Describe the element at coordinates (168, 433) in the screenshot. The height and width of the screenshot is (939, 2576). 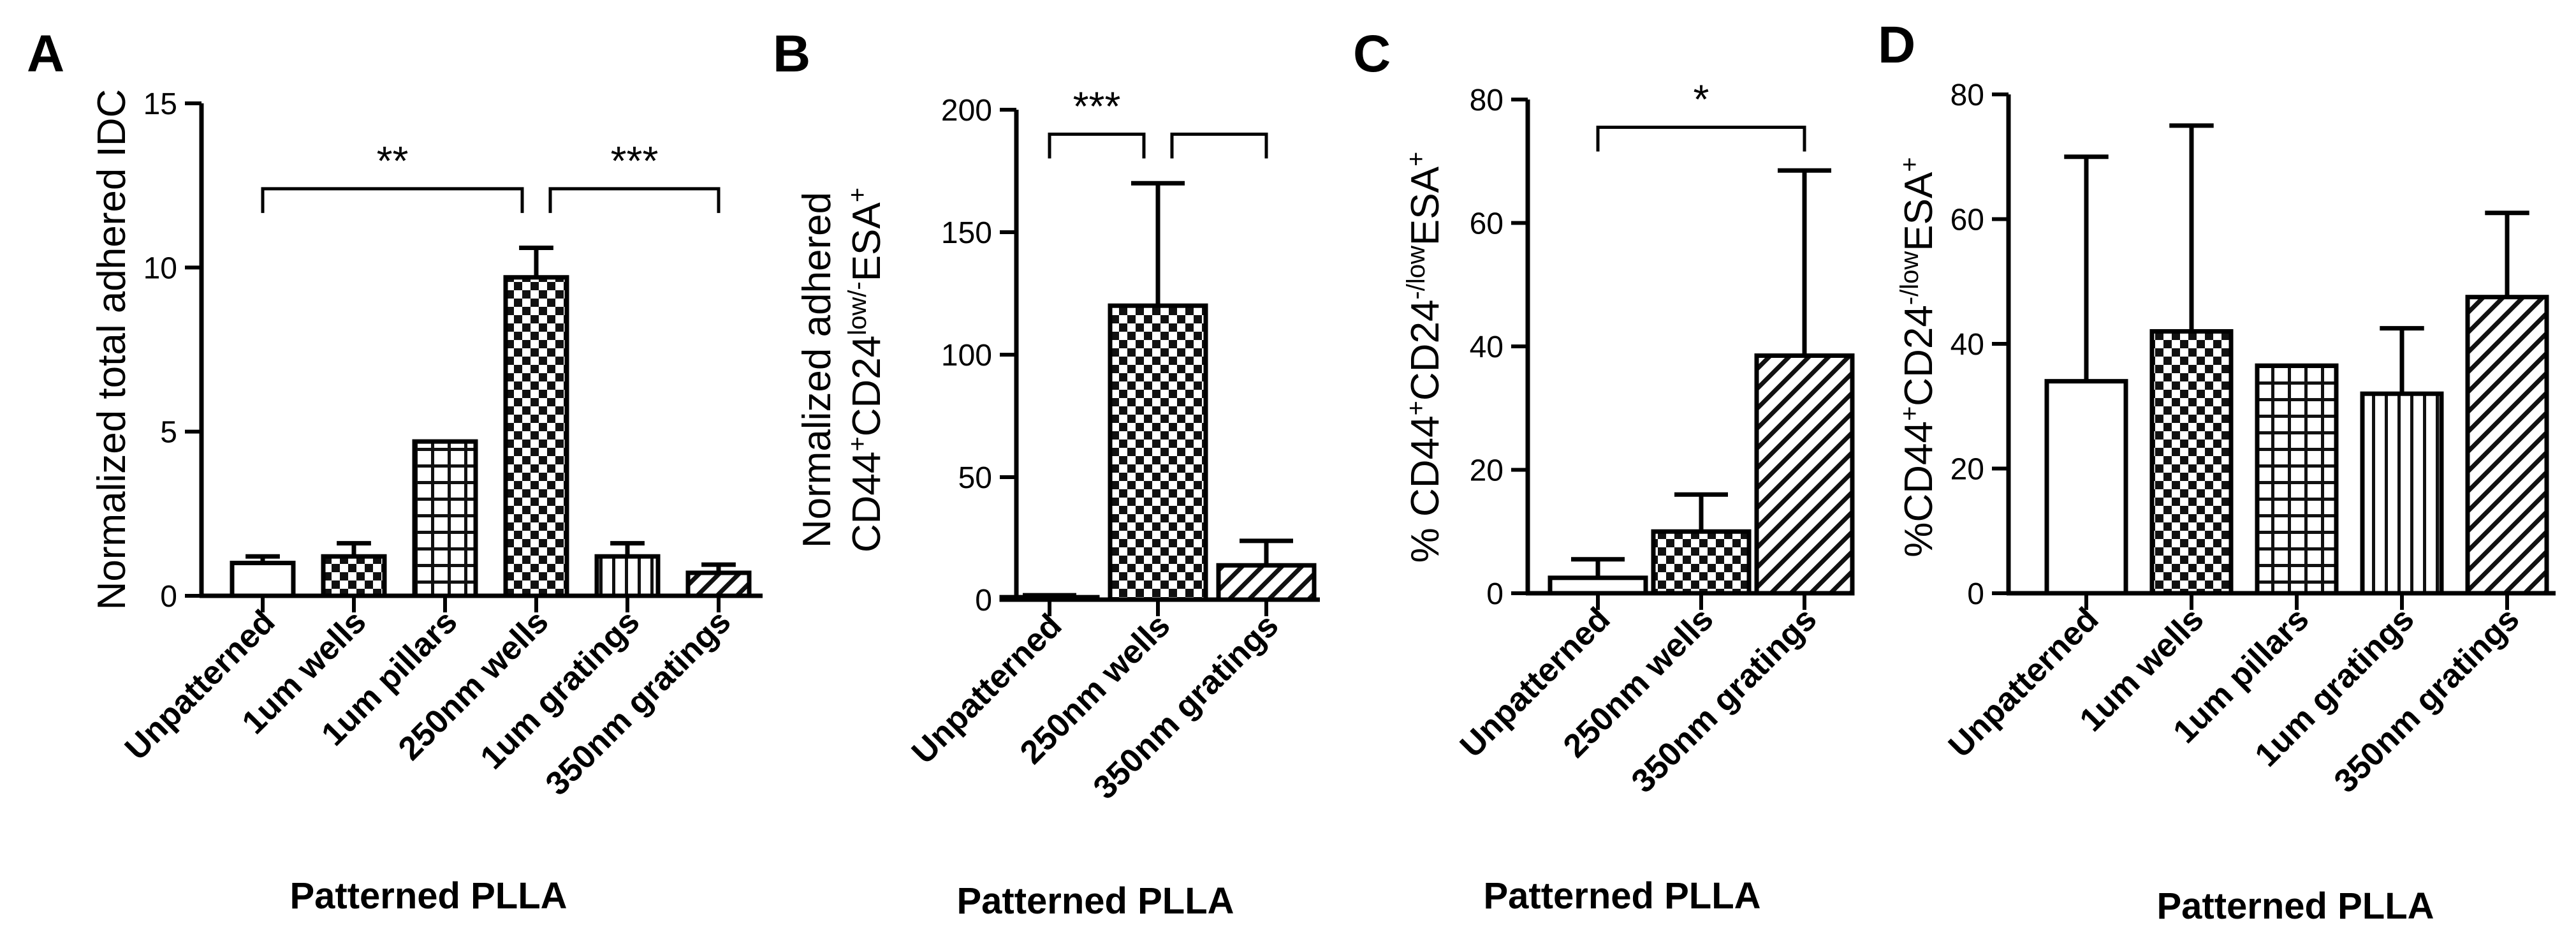
I see `y-tick-label: 5` at that location.